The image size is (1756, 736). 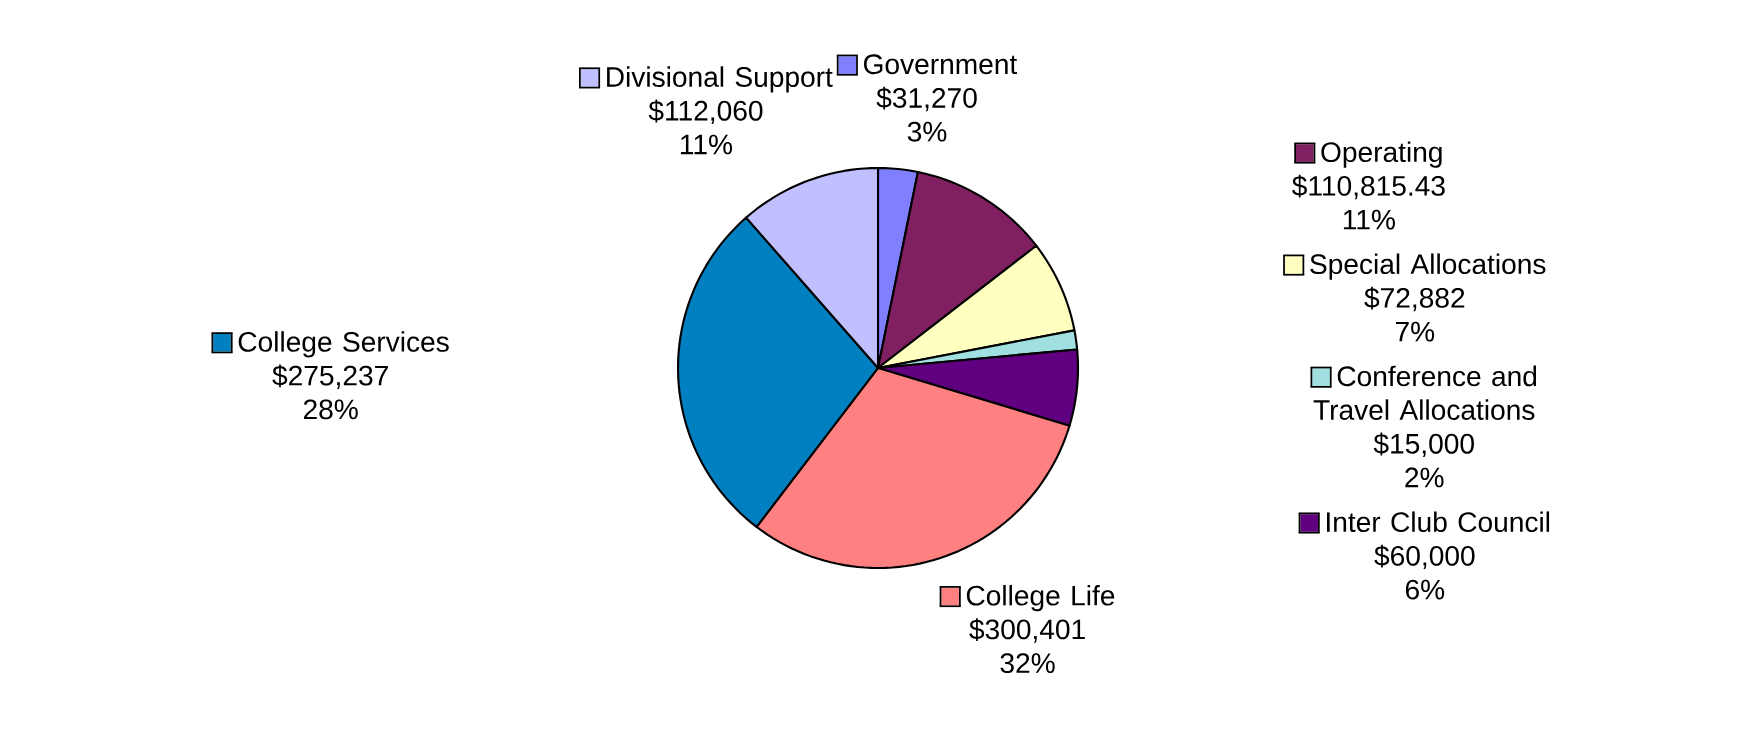 What do you see at coordinates (720, 79) in the screenshot?
I see `legend-label: Divisional Support` at bounding box center [720, 79].